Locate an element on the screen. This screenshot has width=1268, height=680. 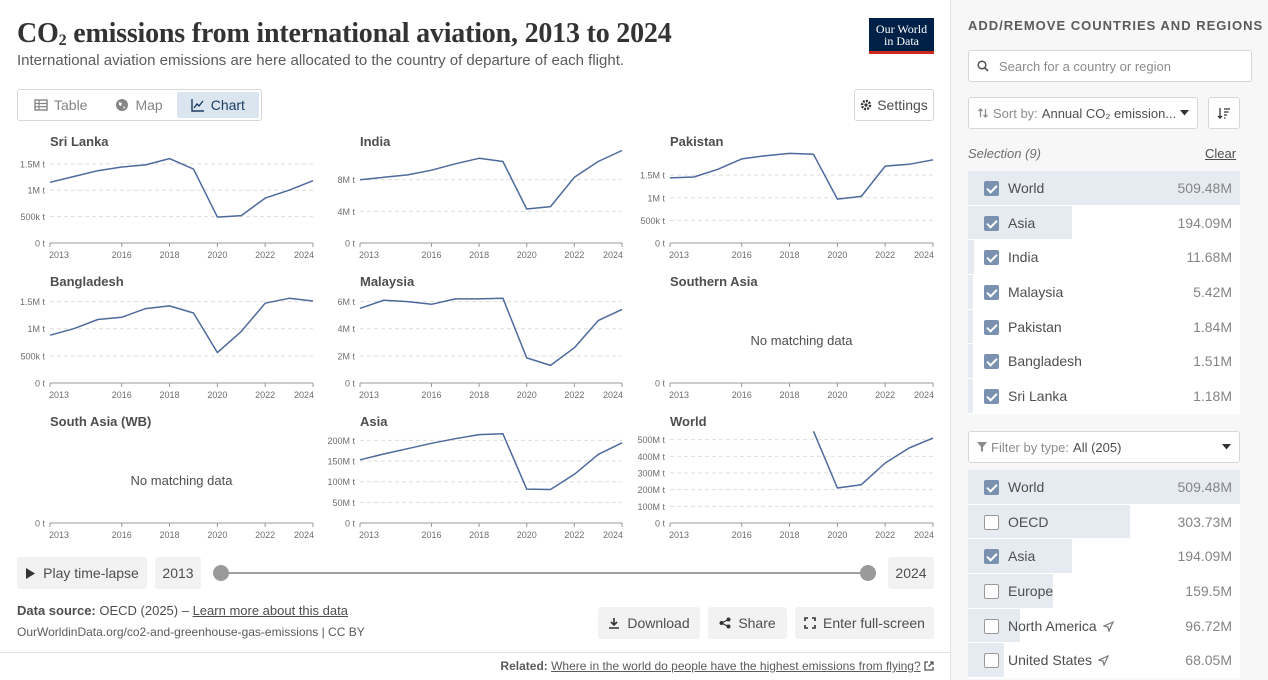
sort-direction-button is located at coordinates (1224, 113).